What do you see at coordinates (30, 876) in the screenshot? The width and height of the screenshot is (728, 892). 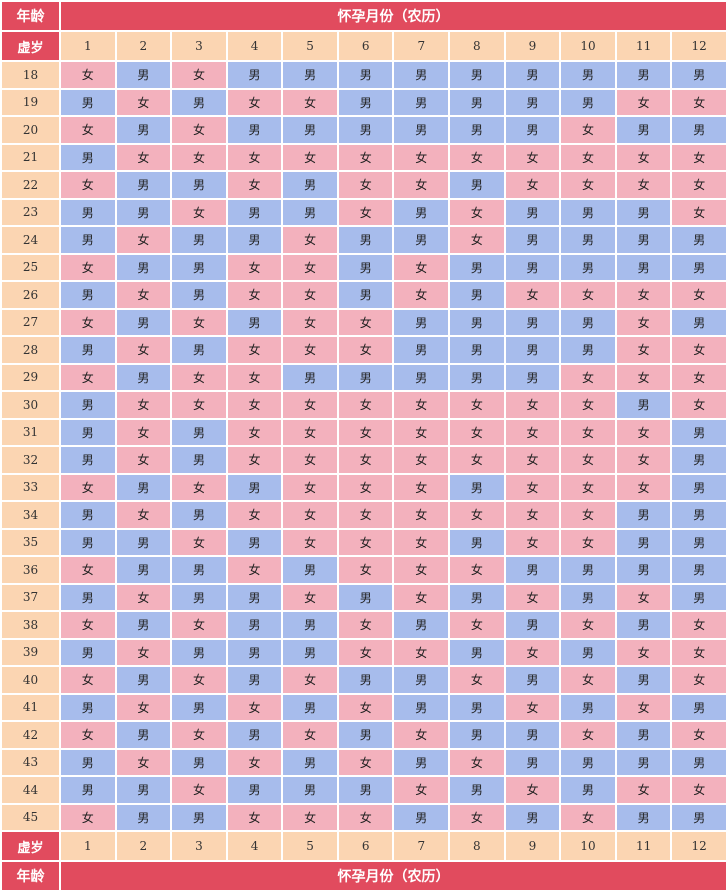 I see `age-footer-label: 年龄` at bounding box center [30, 876].